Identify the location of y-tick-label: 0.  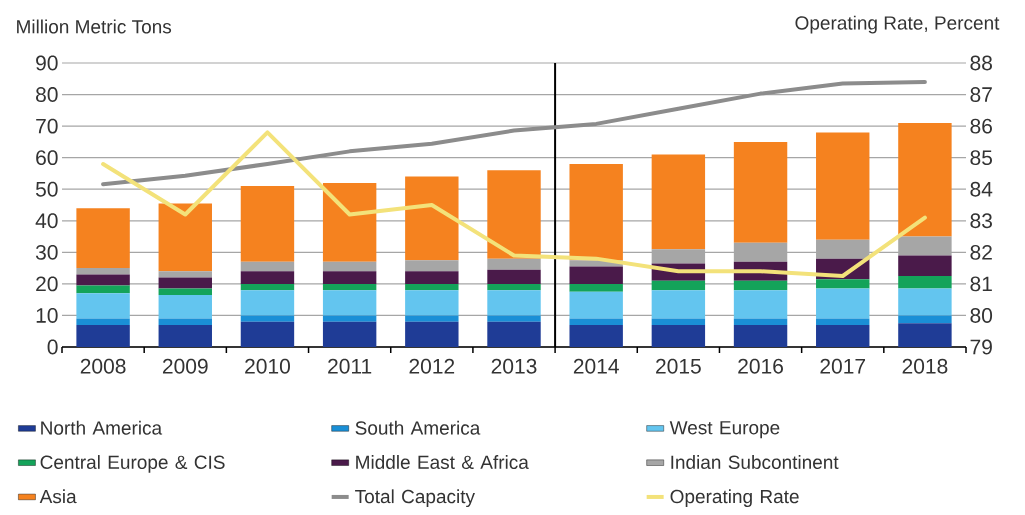
(52, 347).